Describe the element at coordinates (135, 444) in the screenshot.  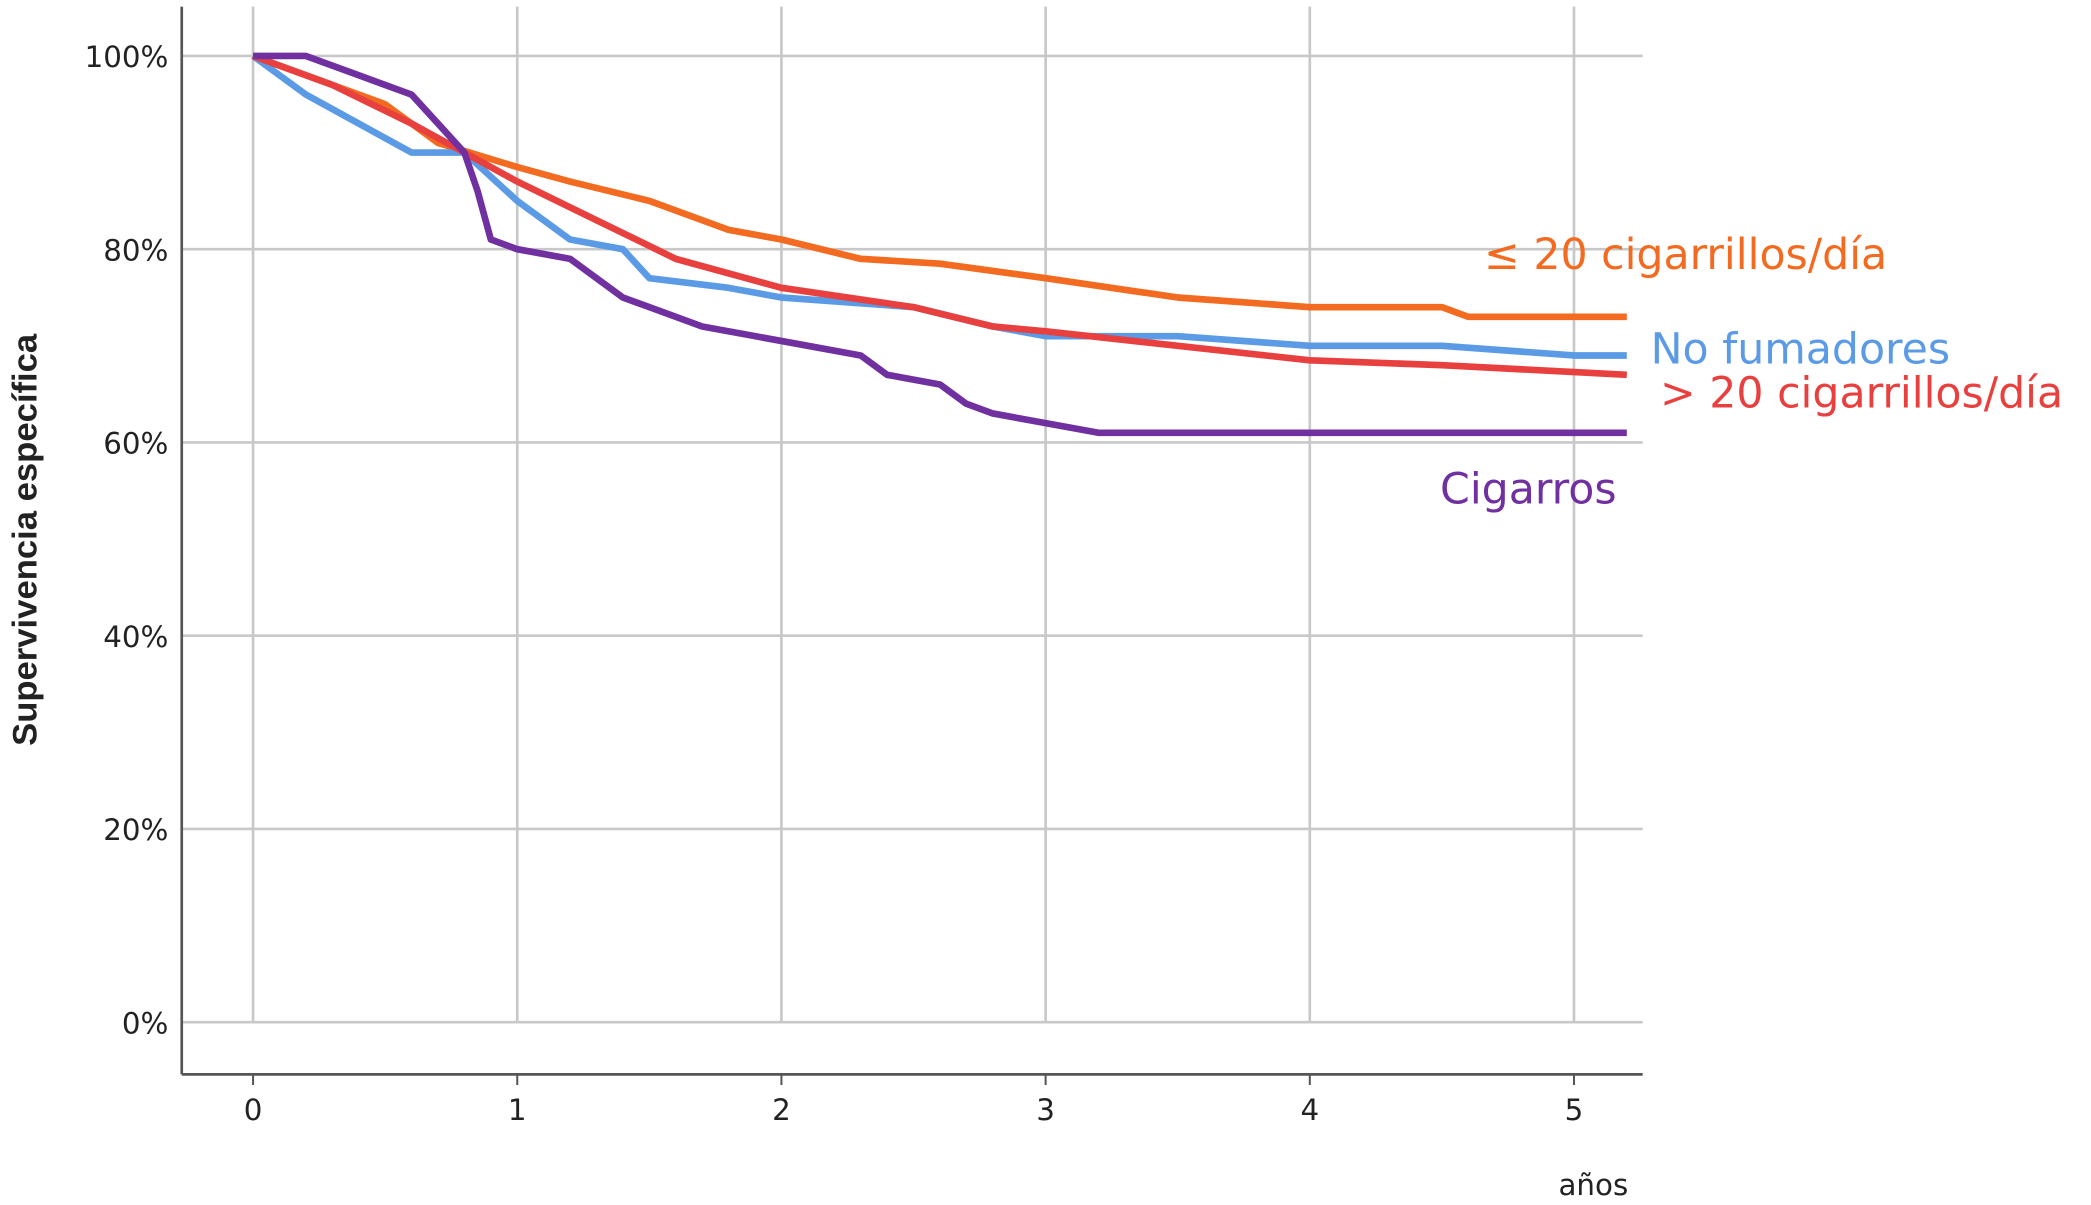
I see `y-tick-label: 60%` at that location.